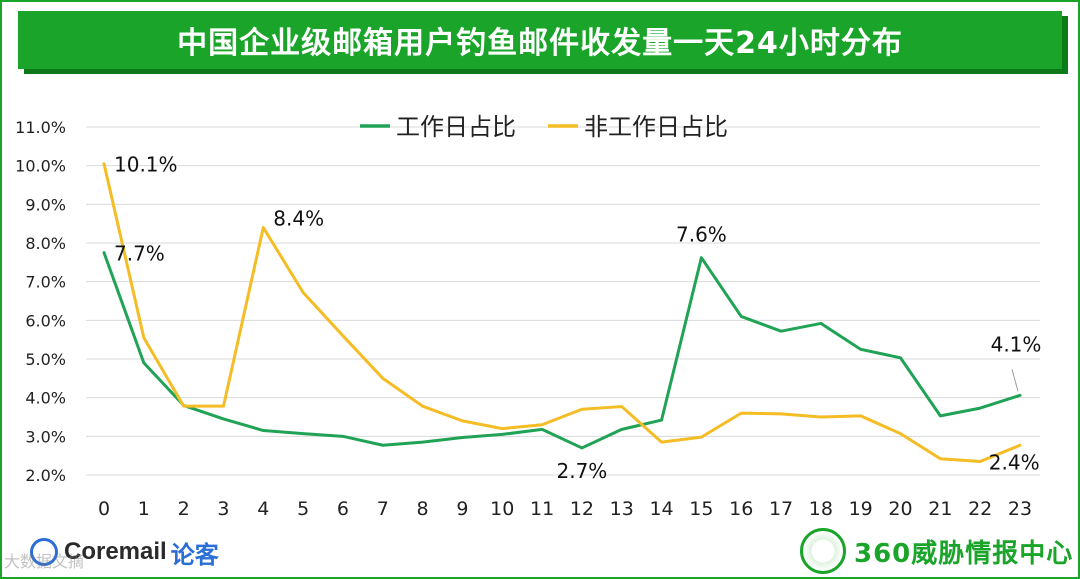 This screenshot has height=579, width=1080. Describe the element at coordinates (263, 509) in the screenshot. I see `x-tick-label: 4` at that location.